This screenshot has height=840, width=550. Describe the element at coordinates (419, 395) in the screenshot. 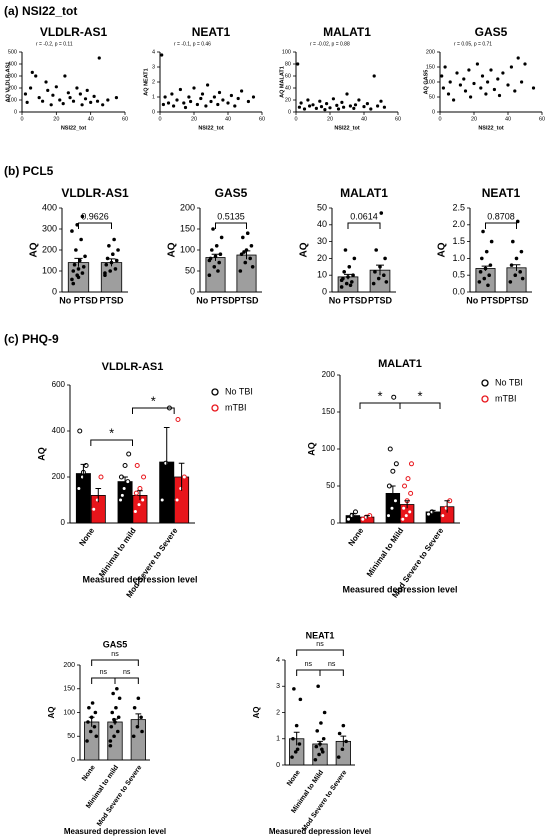

I see `annotation: *` at that location.